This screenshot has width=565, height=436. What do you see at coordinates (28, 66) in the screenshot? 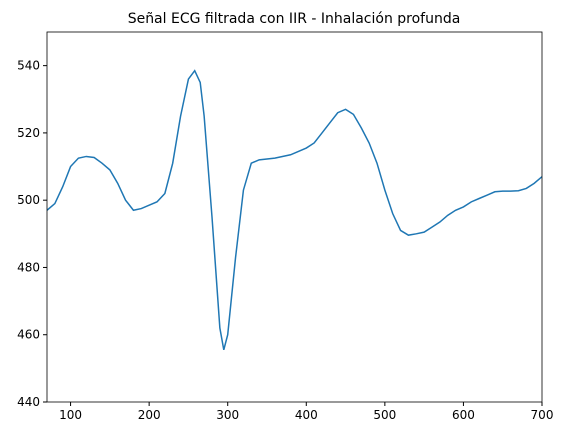
I see `y-tick-label: 540` at bounding box center [28, 66].